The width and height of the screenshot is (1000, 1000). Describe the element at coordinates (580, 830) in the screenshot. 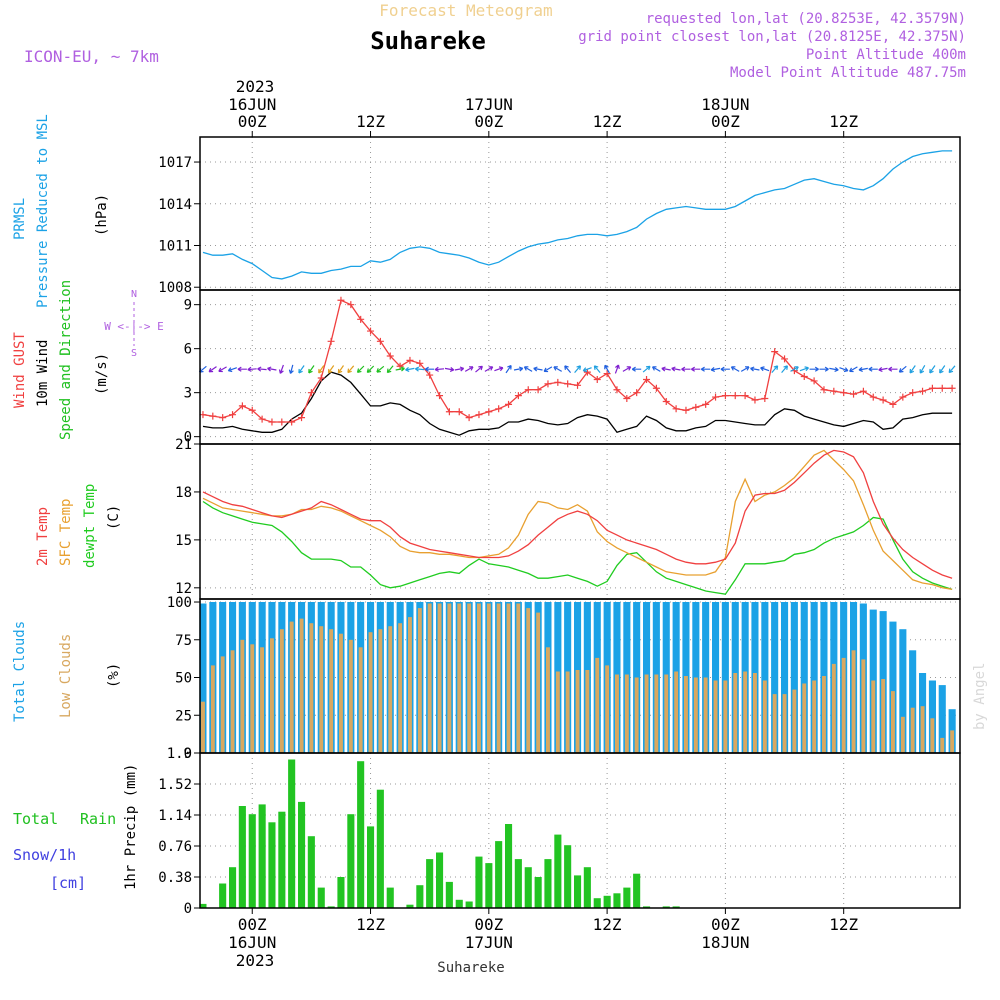

I see `precipitation-panel-border` at that location.